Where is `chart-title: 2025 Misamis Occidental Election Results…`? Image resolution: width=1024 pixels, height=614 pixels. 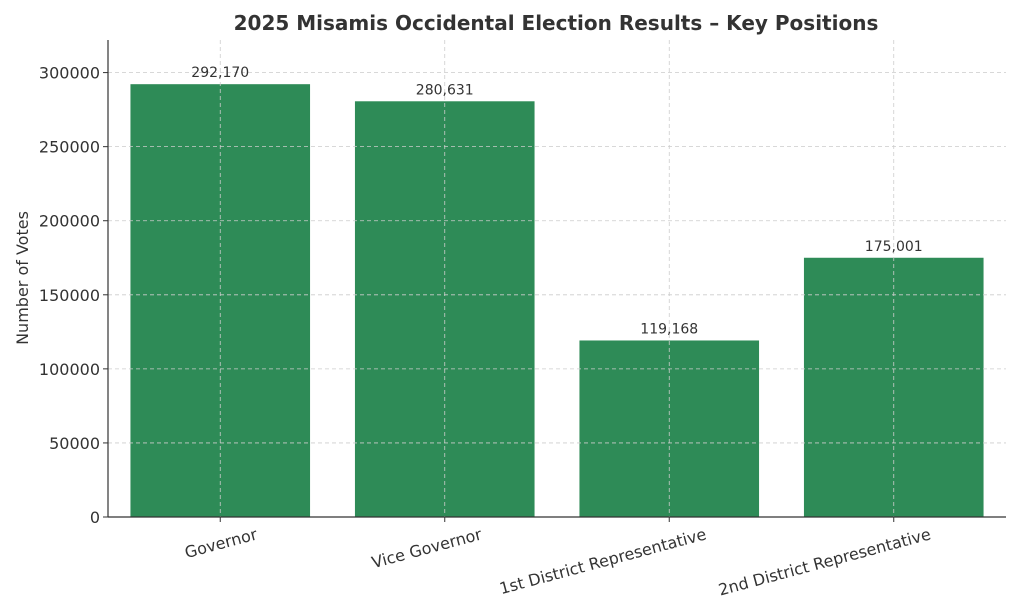
chart-title: 2025 Misamis Occidental Election Results… is located at coordinates (556, 23).